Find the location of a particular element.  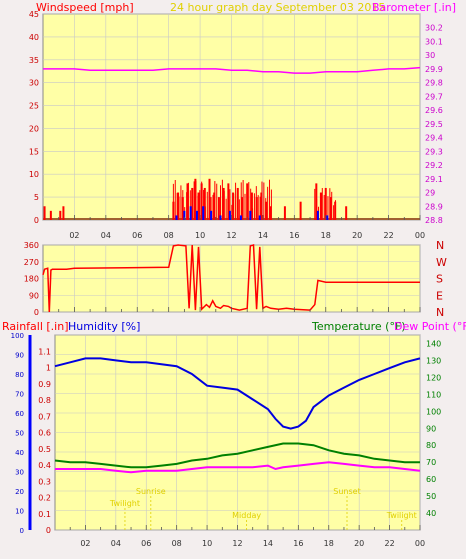

humidity-tick-label: 100 is located at coordinates (17, 336).